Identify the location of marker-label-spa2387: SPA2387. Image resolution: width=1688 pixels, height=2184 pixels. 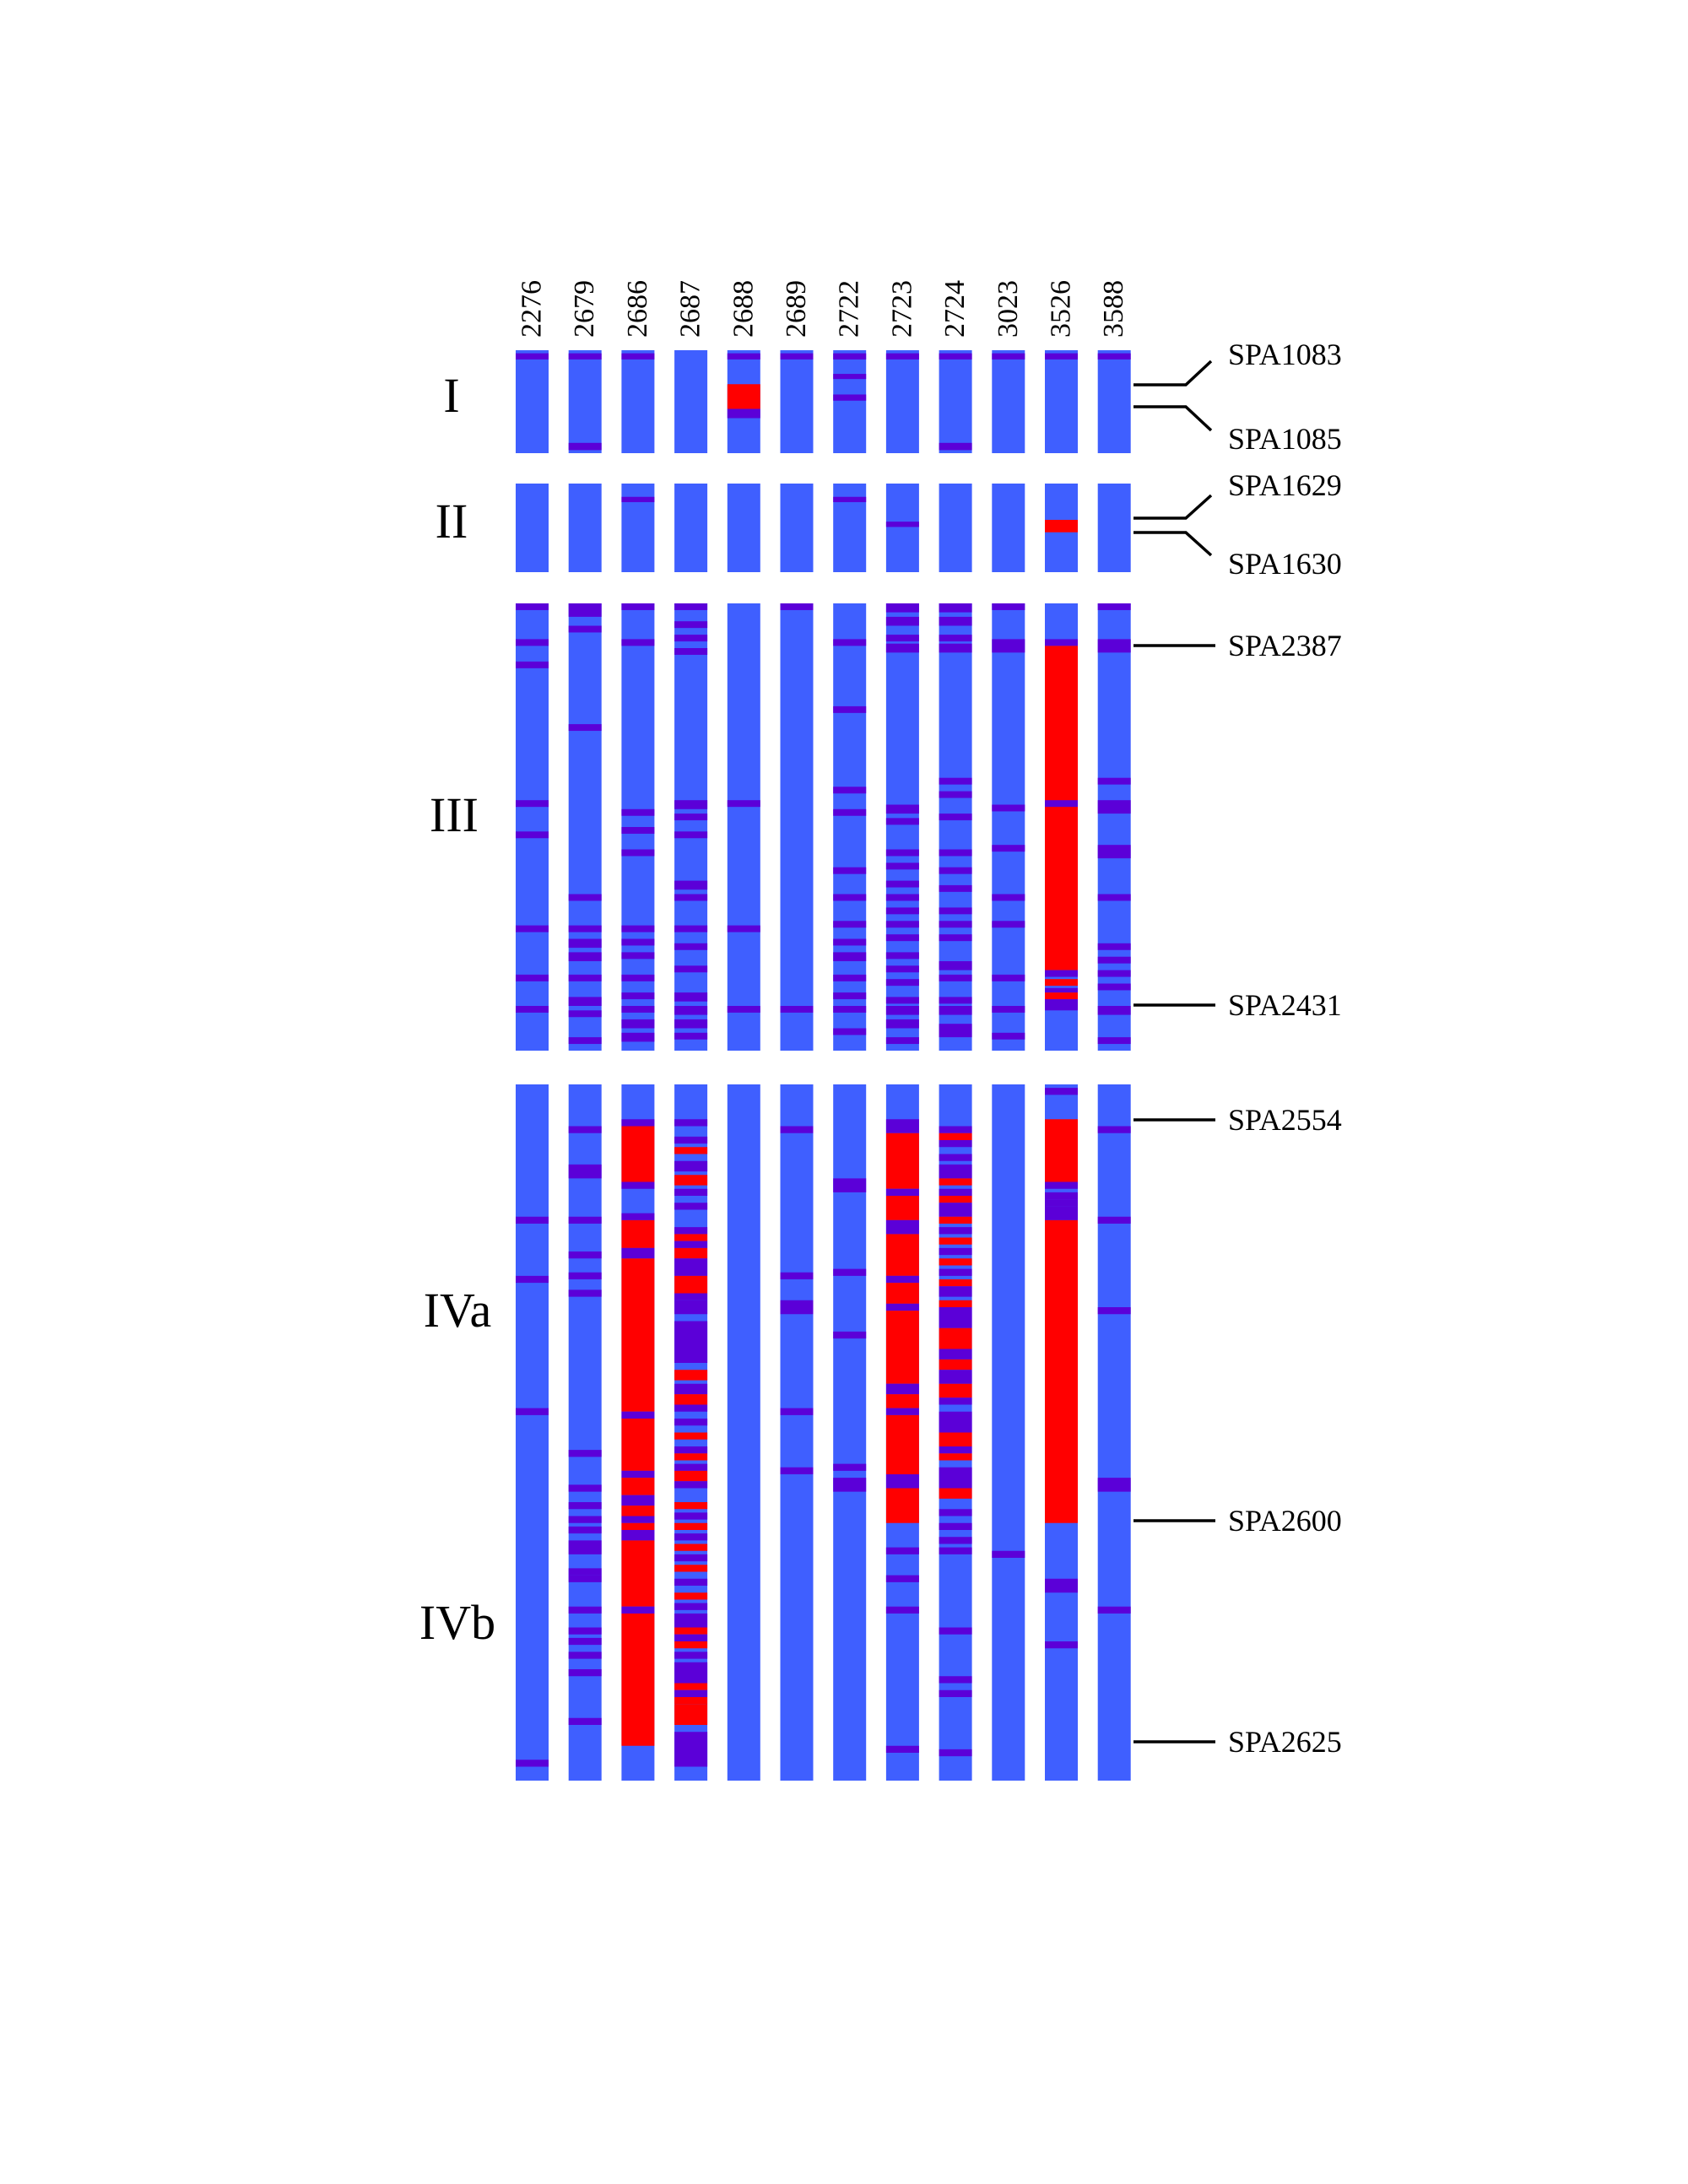
(1285, 645).